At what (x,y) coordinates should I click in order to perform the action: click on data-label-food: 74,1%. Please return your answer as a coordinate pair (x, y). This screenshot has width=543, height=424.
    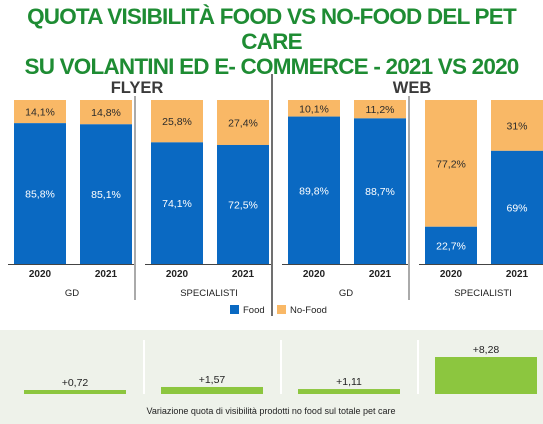
    Looking at the image, I should click on (177, 204).